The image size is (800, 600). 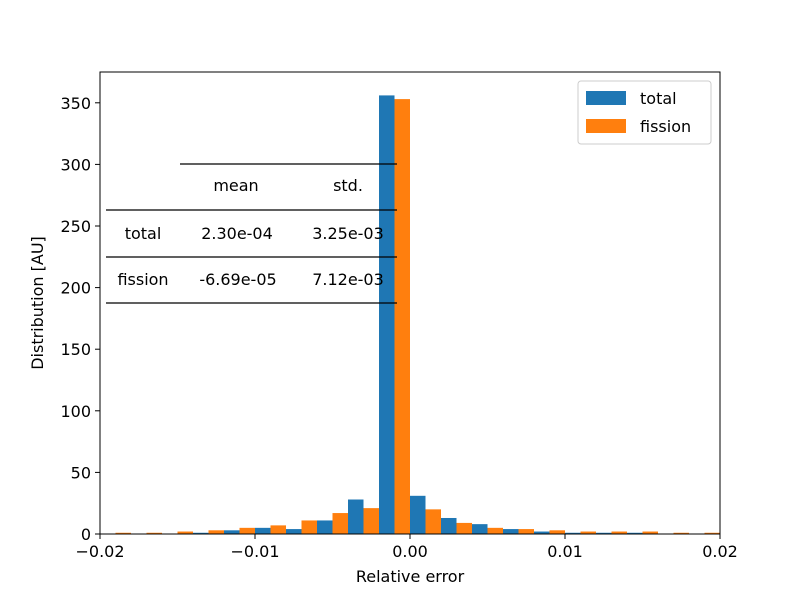 What do you see at coordinates (142, 279) in the screenshot?
I see `table-row-label-fission: fission` at bounding box center [142, 279].